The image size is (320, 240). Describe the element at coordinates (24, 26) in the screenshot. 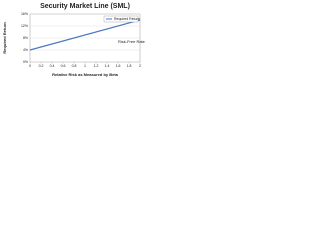

I see `y-tick-label: 12%` at that location.